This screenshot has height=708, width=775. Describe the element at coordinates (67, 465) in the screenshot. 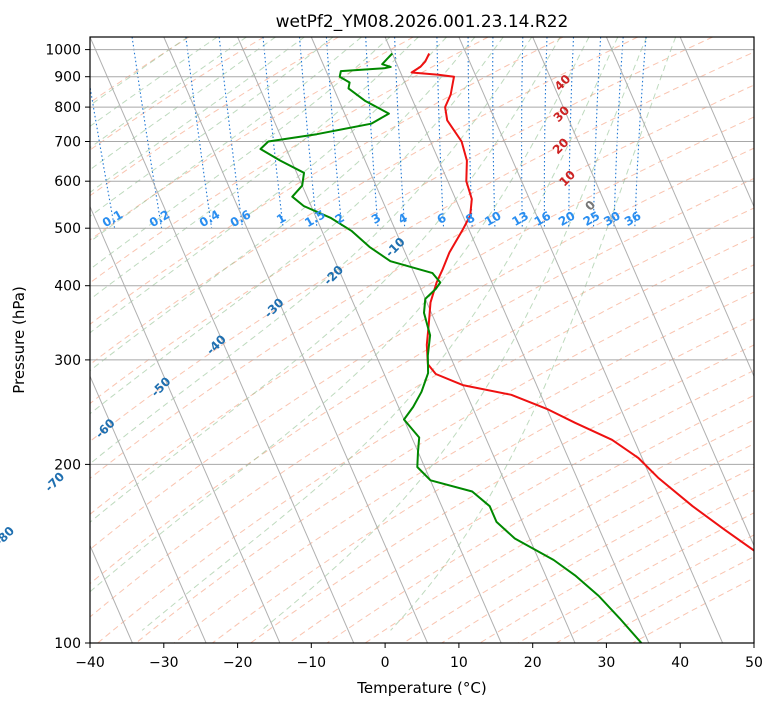

I see `y-tick-label: 200` at that location.